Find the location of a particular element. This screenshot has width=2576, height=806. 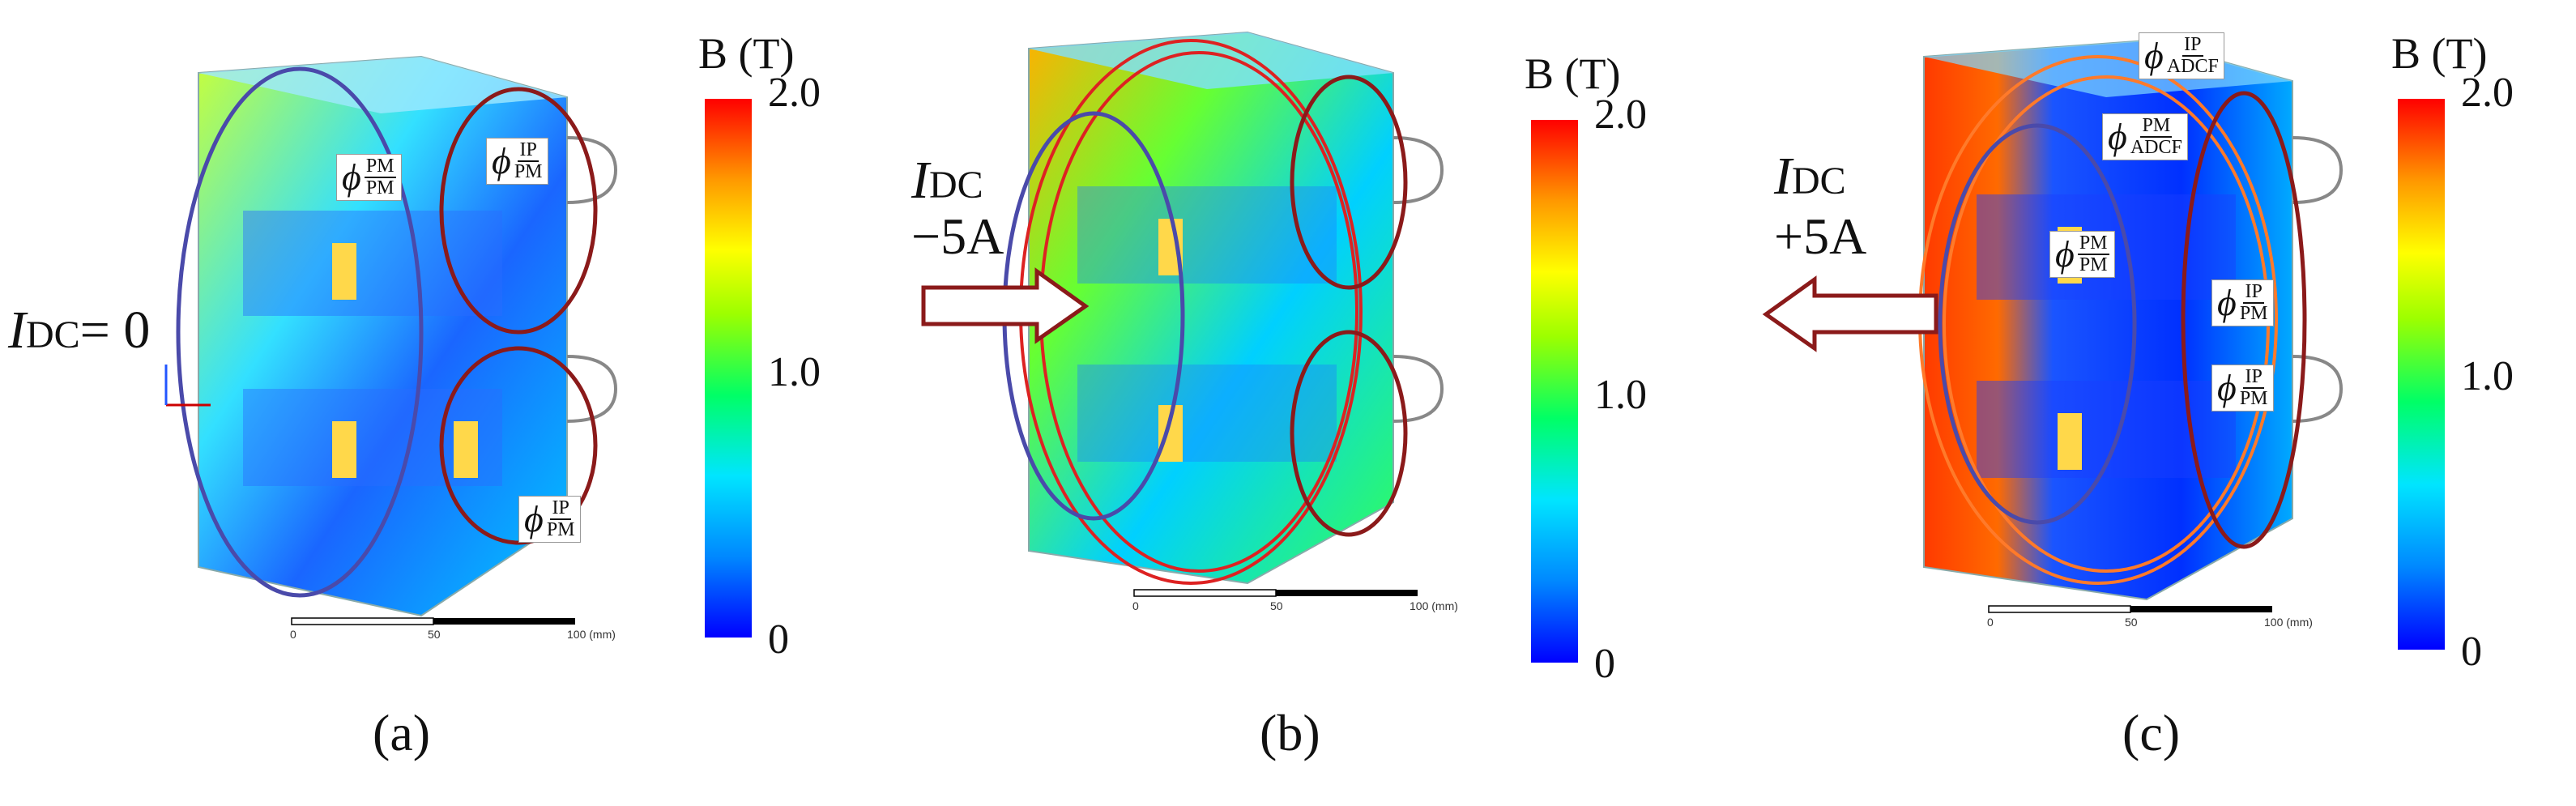

idc-value: = 0 is located at coordinates (115, 330).